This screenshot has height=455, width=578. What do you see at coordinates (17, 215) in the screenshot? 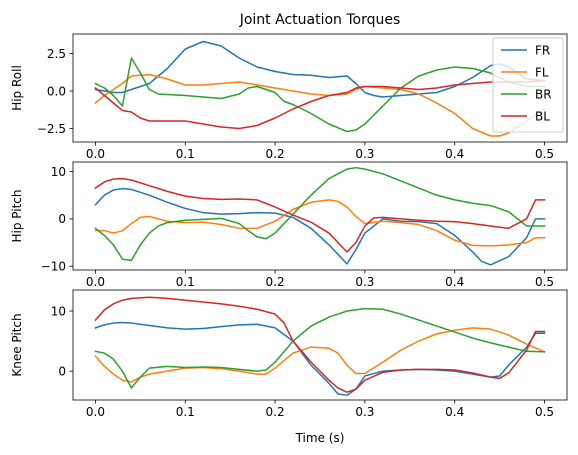
I see `y-axis-label: Hip Pitch` at bounding box center [17, 215].